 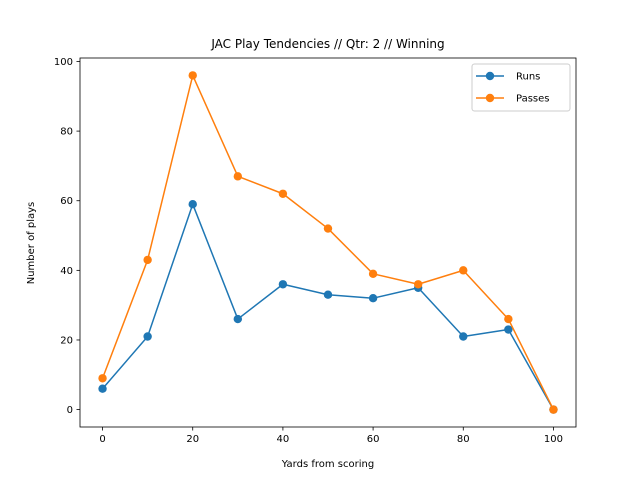 I want to click on legend-label-passes: Passes, so click(x=533, y=99).